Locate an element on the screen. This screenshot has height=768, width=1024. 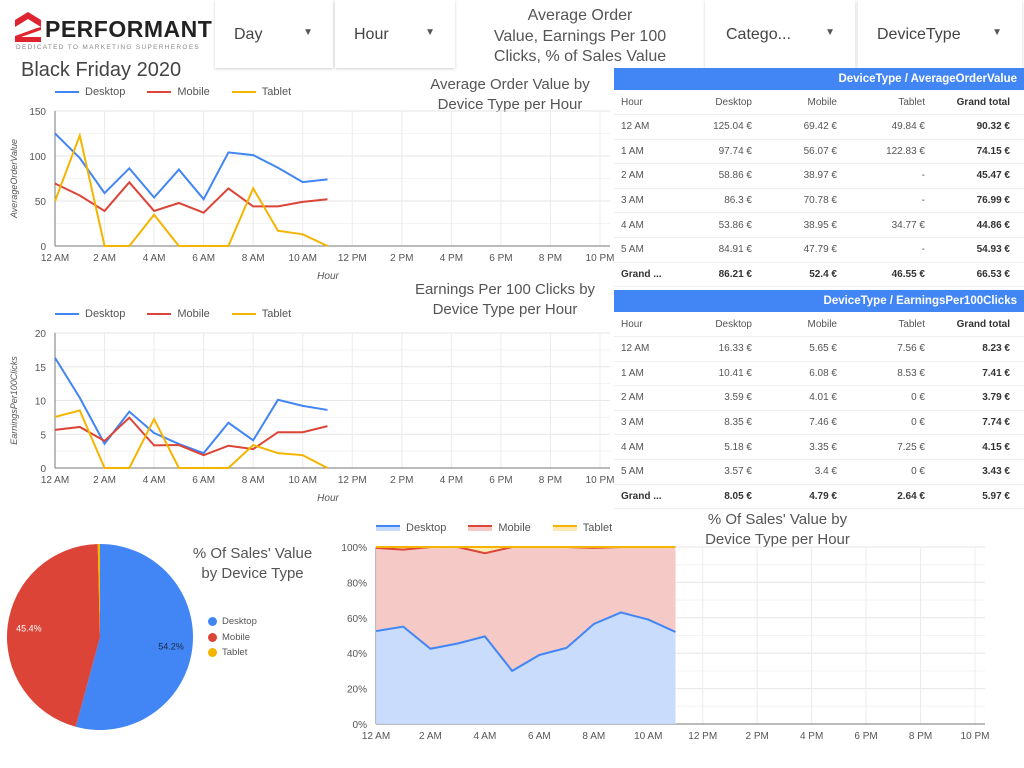
header-line: Value, Earnings Per 100 is located at coordinates (580, 36).